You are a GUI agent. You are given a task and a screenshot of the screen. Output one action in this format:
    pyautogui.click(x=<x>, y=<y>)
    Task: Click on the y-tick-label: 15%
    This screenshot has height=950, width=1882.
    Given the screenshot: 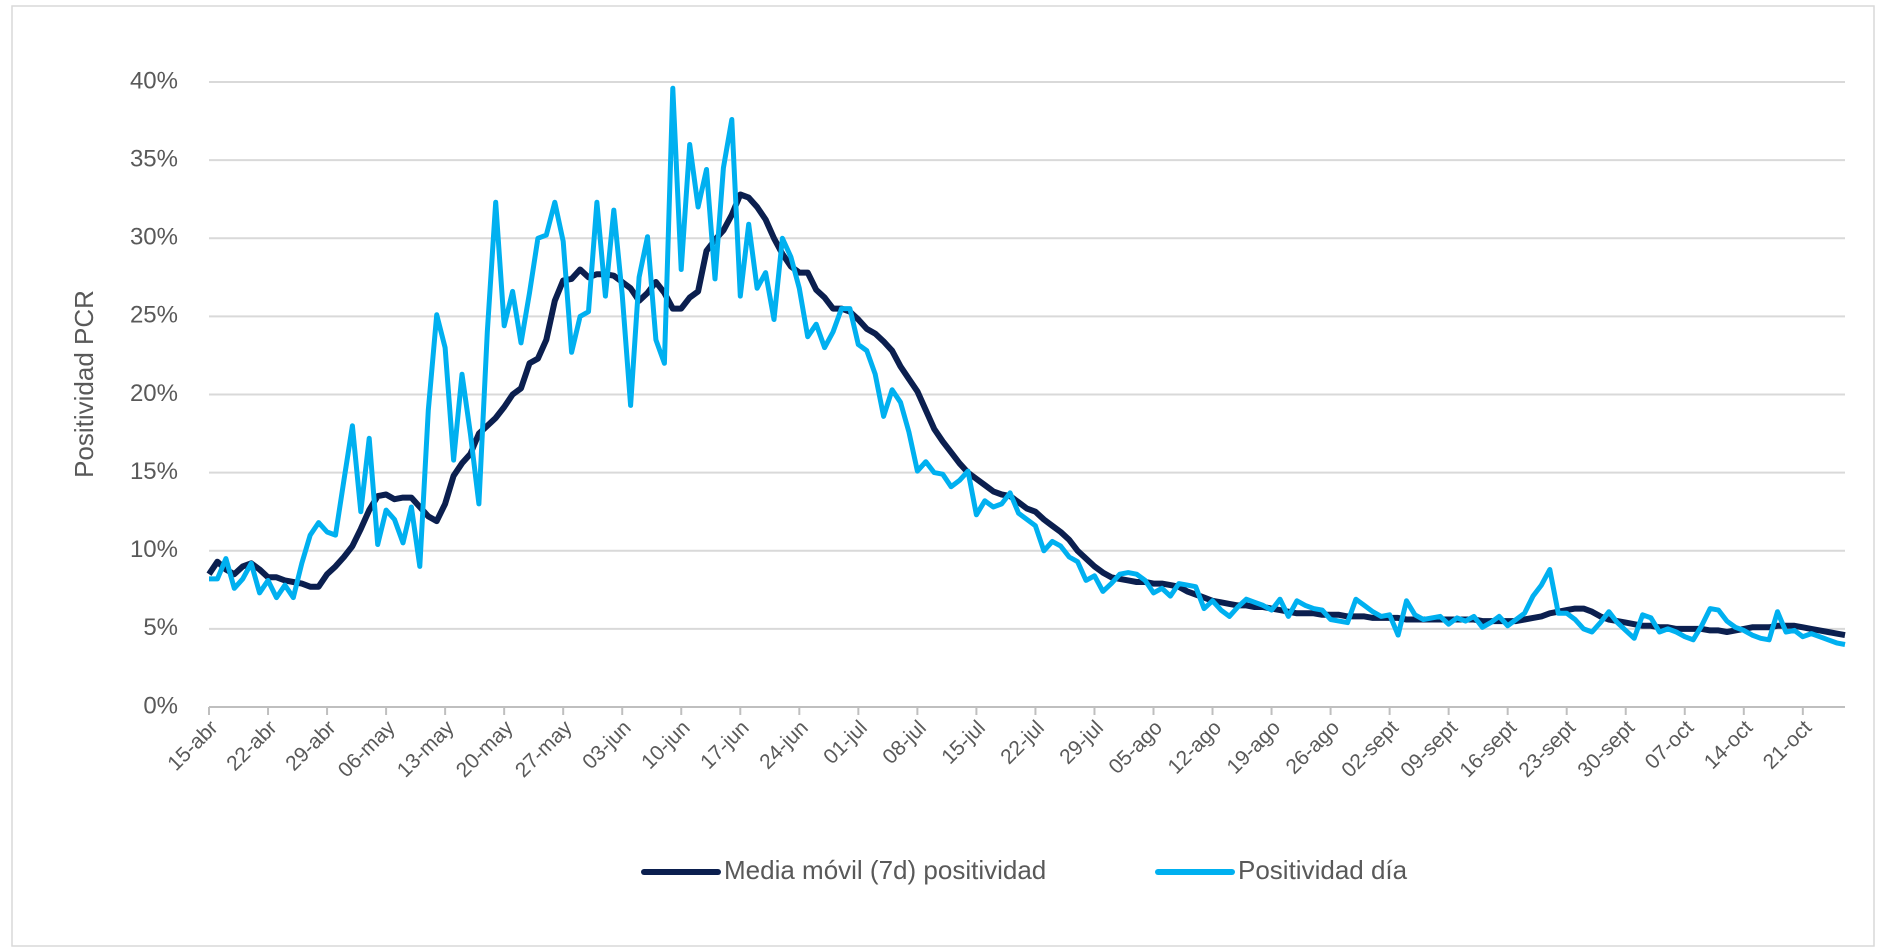 What is the action you would take?
    pyautogui.click(x=154, y=471)
    